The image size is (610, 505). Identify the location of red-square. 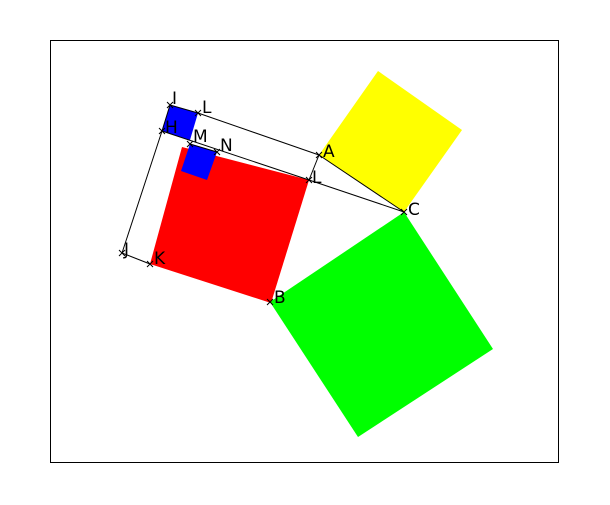
(229, 225).